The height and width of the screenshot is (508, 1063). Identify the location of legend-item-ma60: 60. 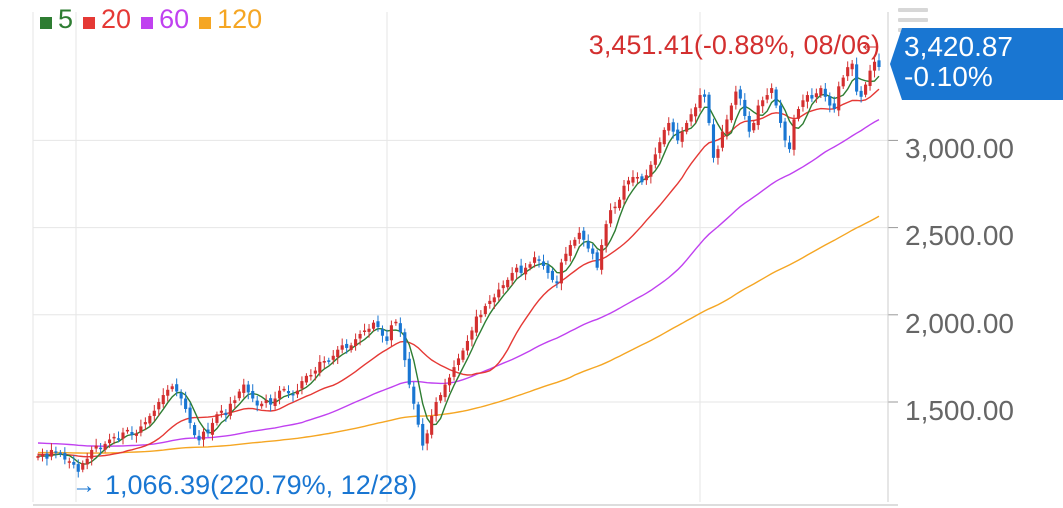
(165, 19).